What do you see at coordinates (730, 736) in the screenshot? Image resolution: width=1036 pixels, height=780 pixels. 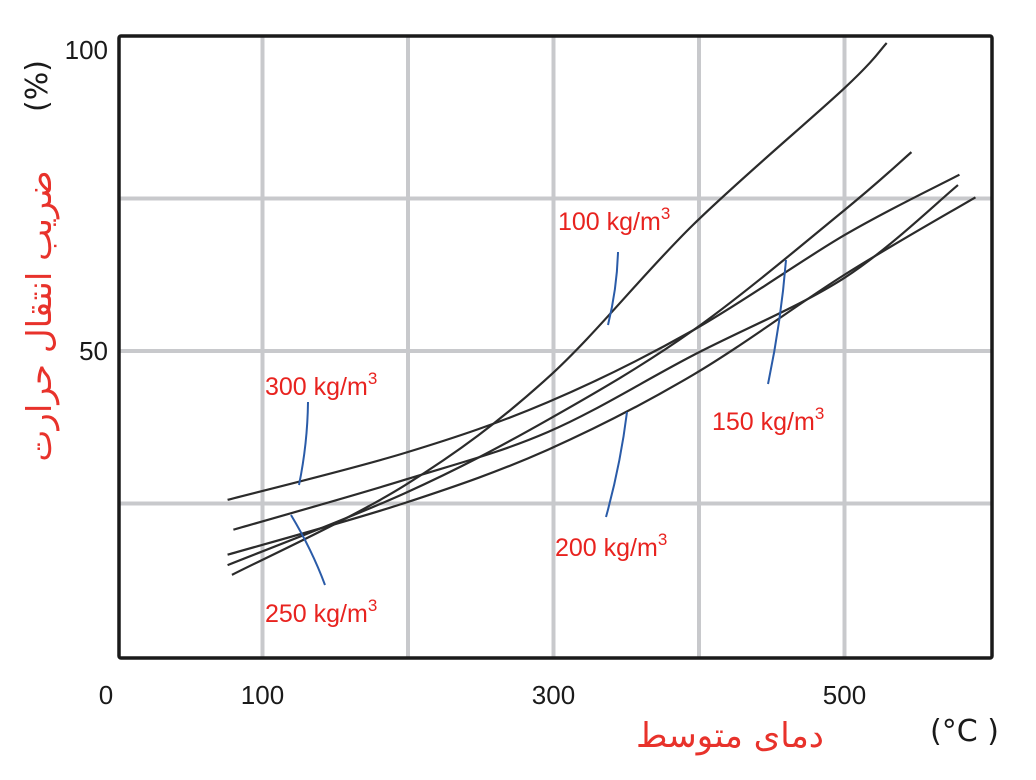 I see `x-axis-label: دمای متوسط` at bounding box center [730, 736].